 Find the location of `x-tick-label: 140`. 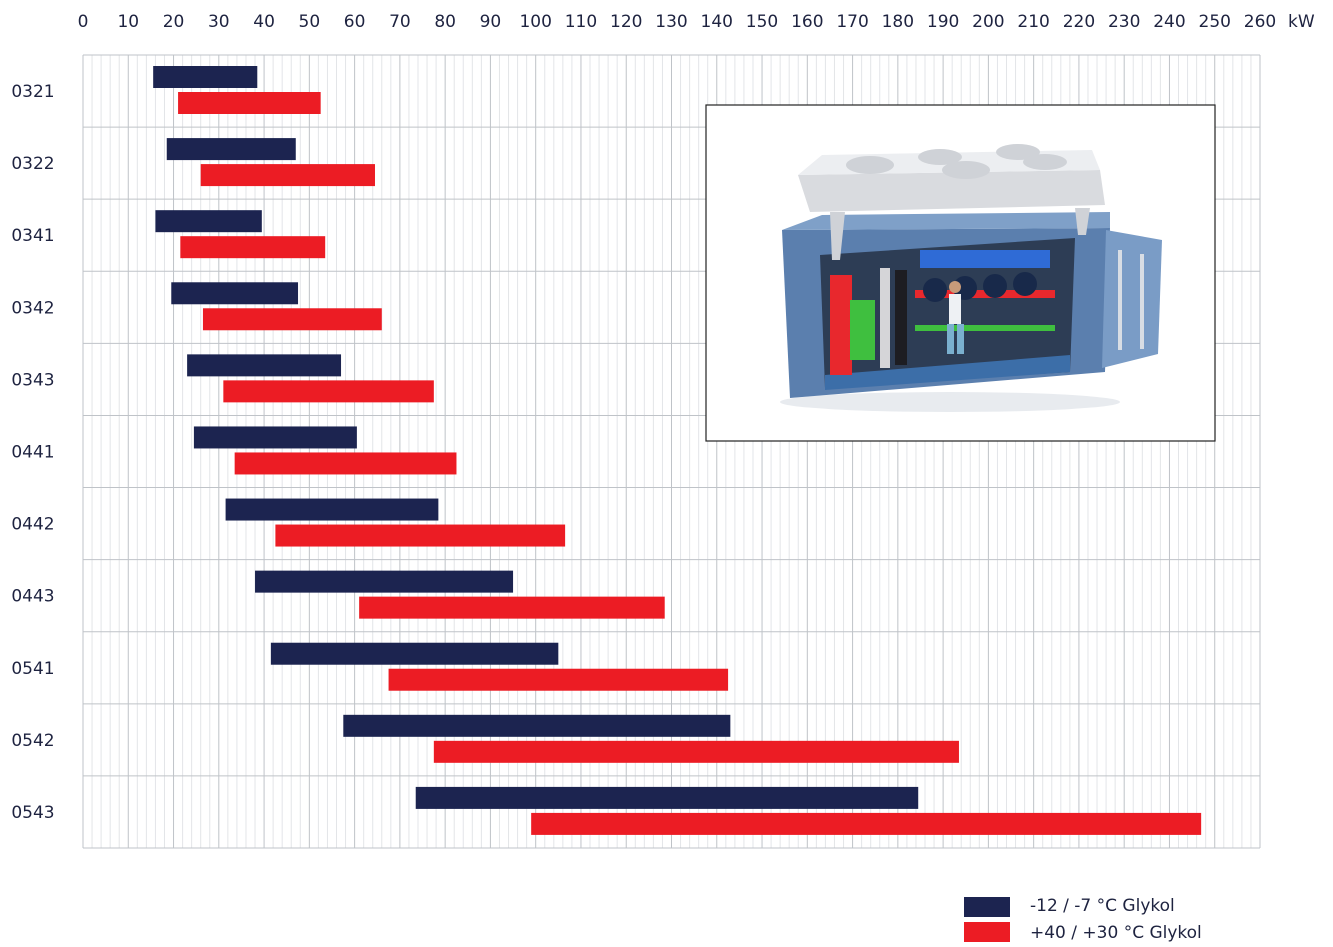

x-tick-label: 140 is located at coordinates (717, 22).